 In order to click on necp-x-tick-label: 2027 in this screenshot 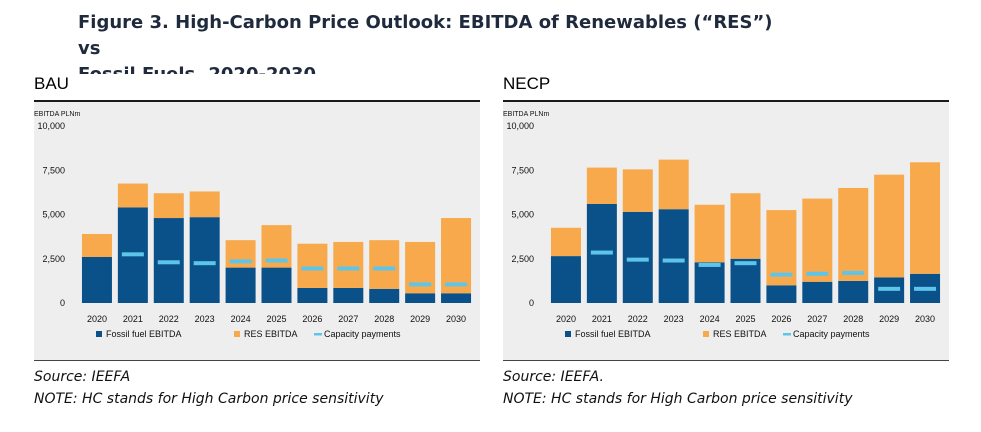, I will do `click(817, 319)`.